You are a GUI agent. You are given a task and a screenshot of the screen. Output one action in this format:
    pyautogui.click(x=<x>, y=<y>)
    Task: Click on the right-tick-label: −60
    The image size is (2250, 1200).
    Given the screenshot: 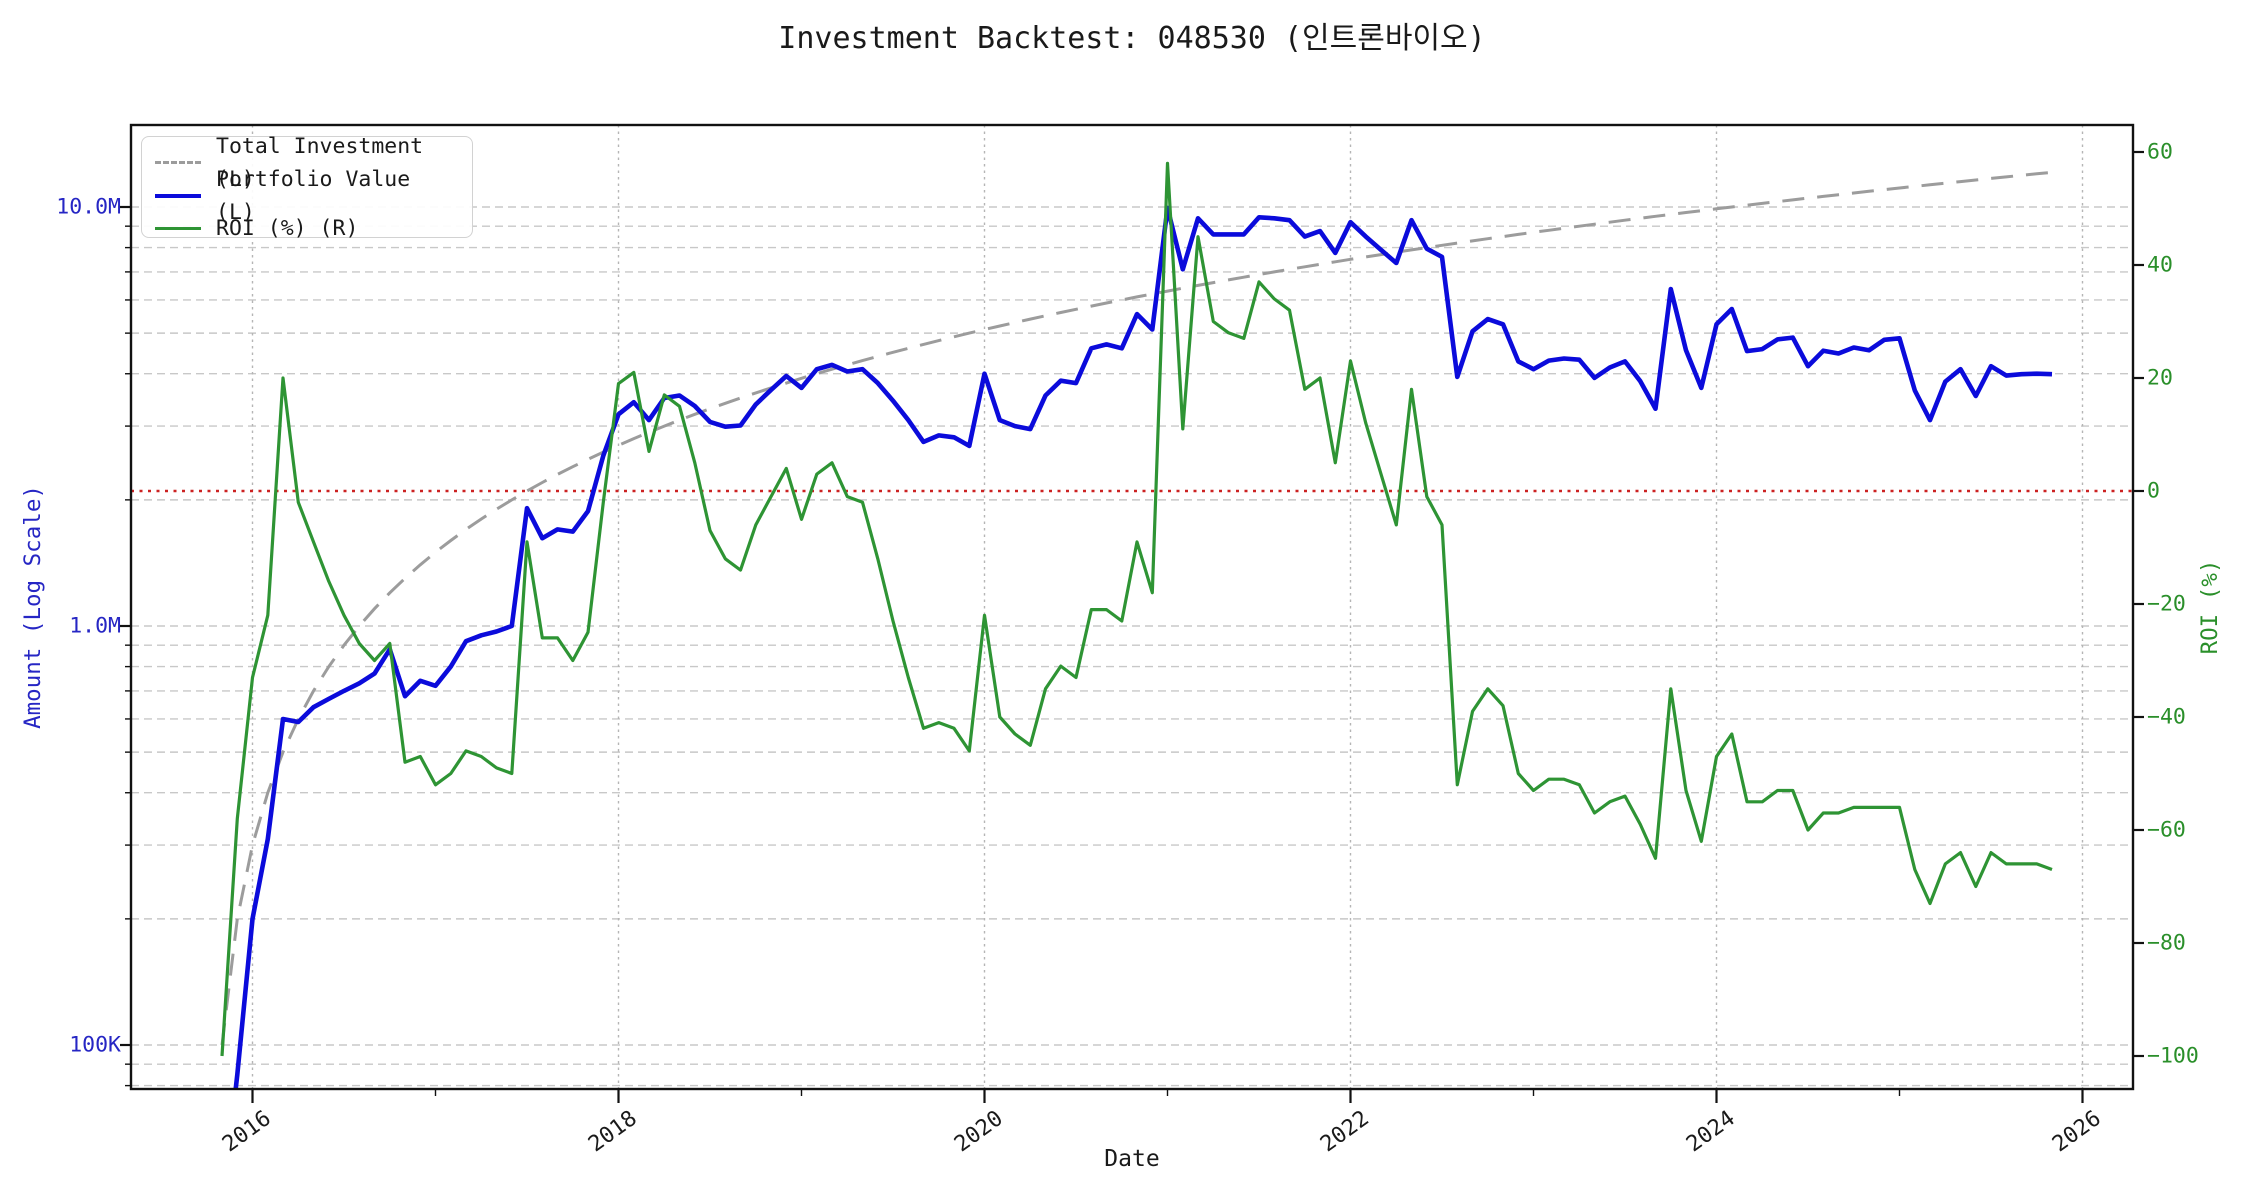 What is the action you would take?
    pyautogui.click(x=2166, y=830)
    